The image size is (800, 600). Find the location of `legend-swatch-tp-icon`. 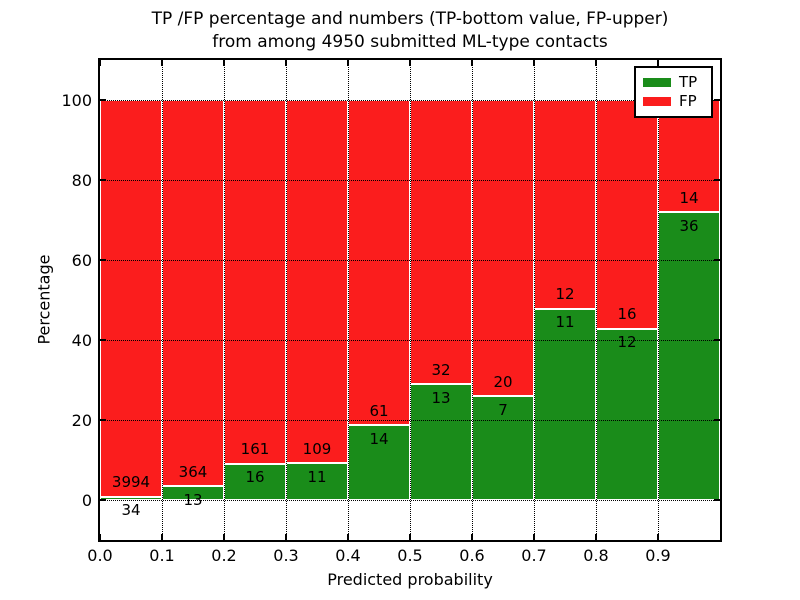

legend-swatch-tp-icon is located at coordinates (657, 82).